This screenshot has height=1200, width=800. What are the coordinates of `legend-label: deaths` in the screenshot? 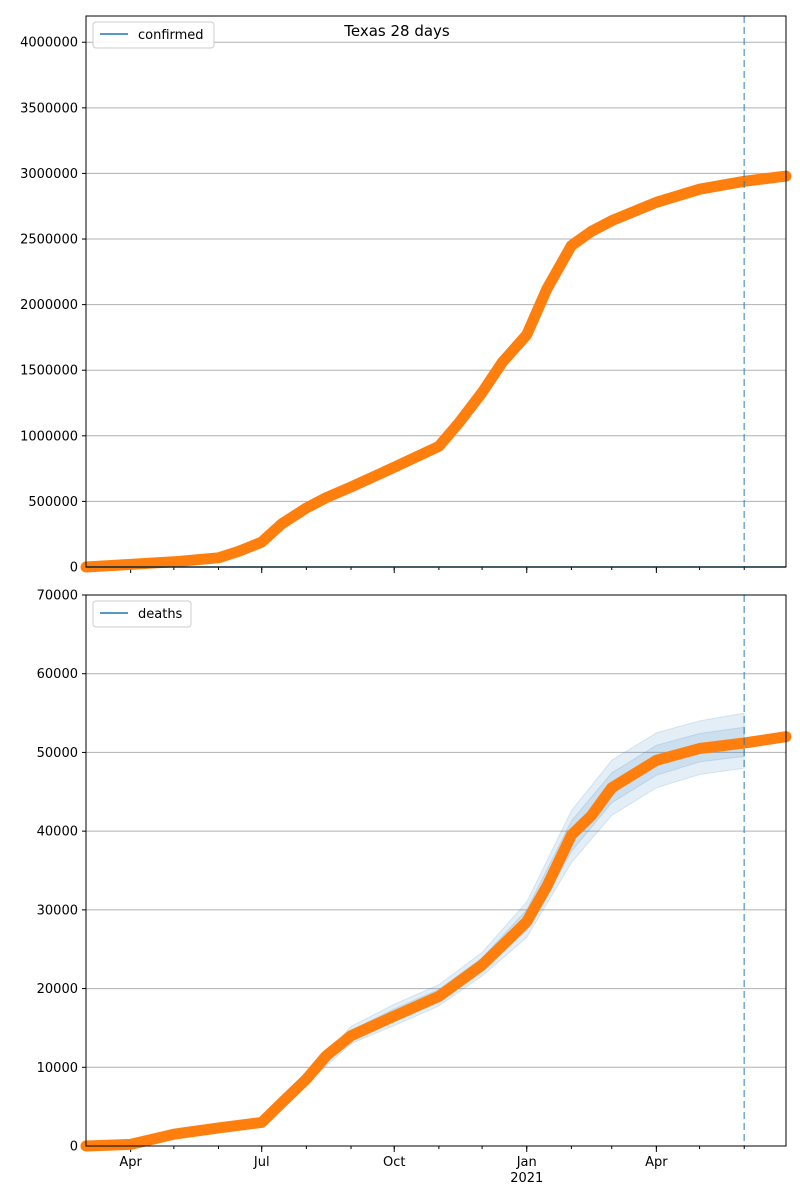 It's located at (160, 614).